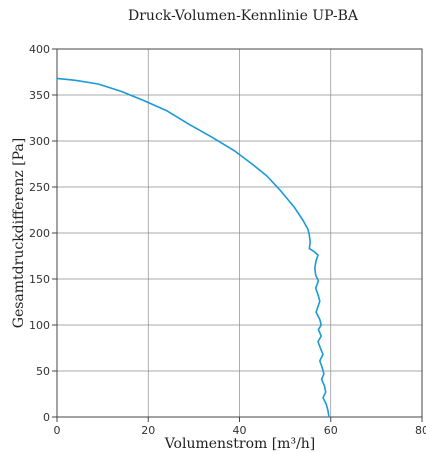  I want to click on y-tick-label: 100, so click(39, 325).